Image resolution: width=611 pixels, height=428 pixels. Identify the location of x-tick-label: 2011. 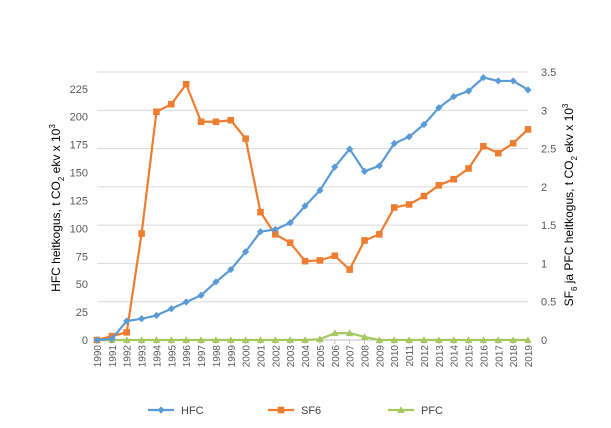
(410, 356).